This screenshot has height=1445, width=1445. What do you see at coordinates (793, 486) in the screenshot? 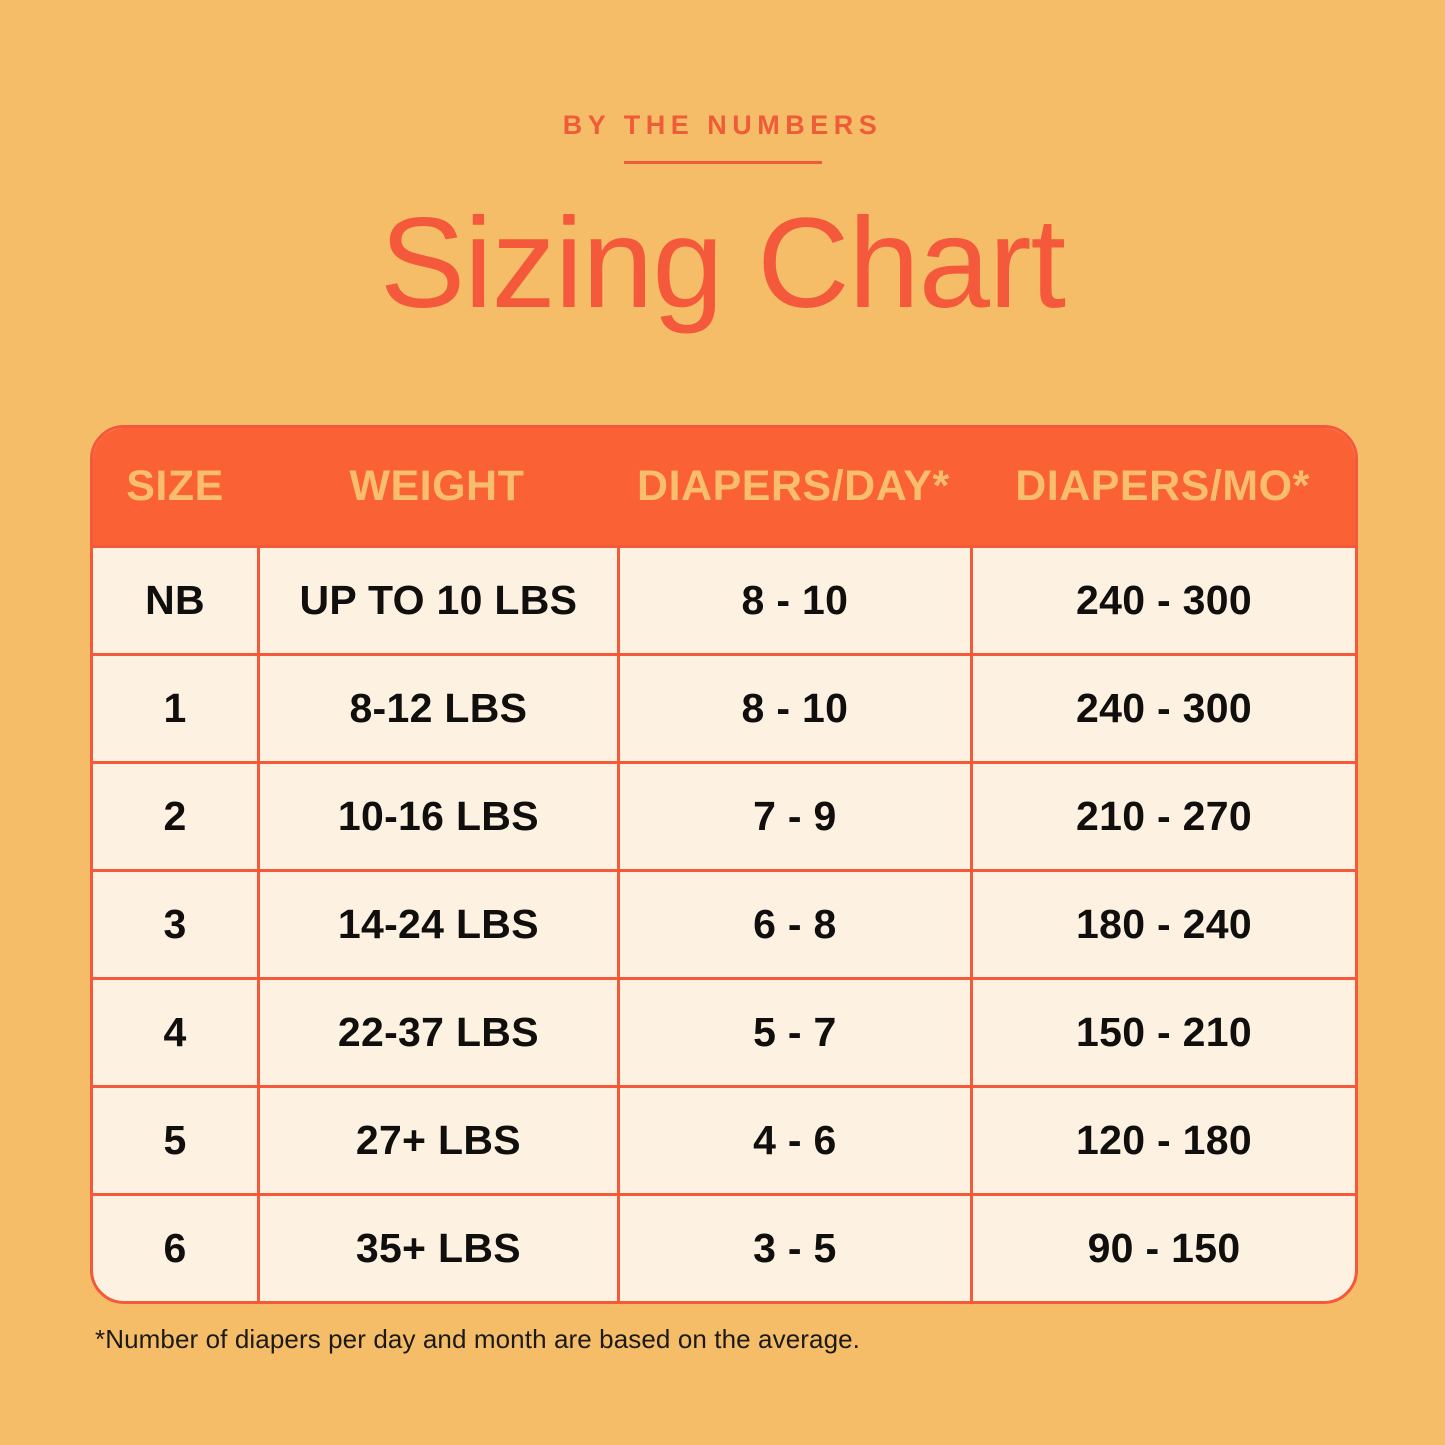
I see `column-header-diapers-day: DIAPERS/DAY*` at bounding box center [793, 486].